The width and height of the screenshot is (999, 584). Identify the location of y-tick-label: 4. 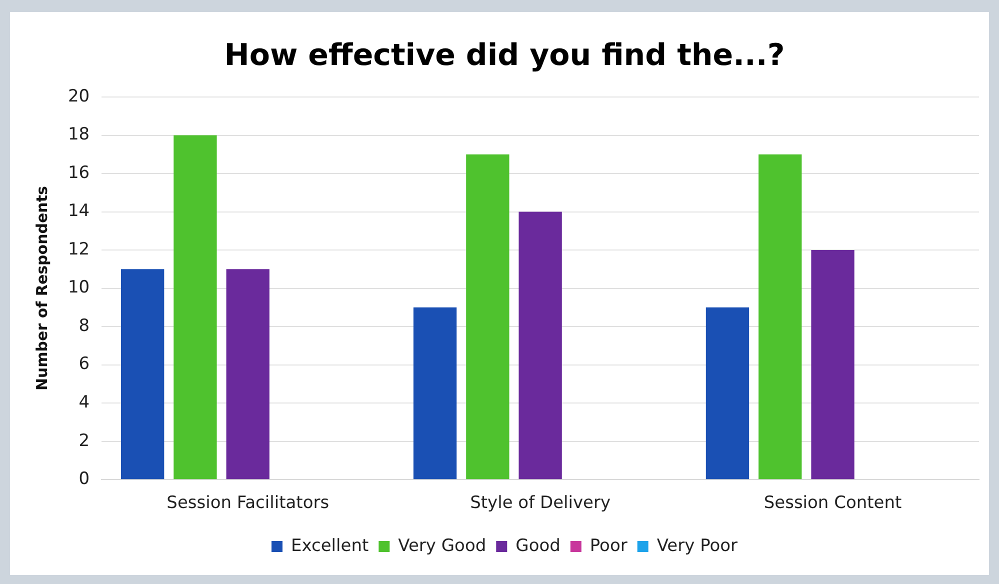
(84, 402).